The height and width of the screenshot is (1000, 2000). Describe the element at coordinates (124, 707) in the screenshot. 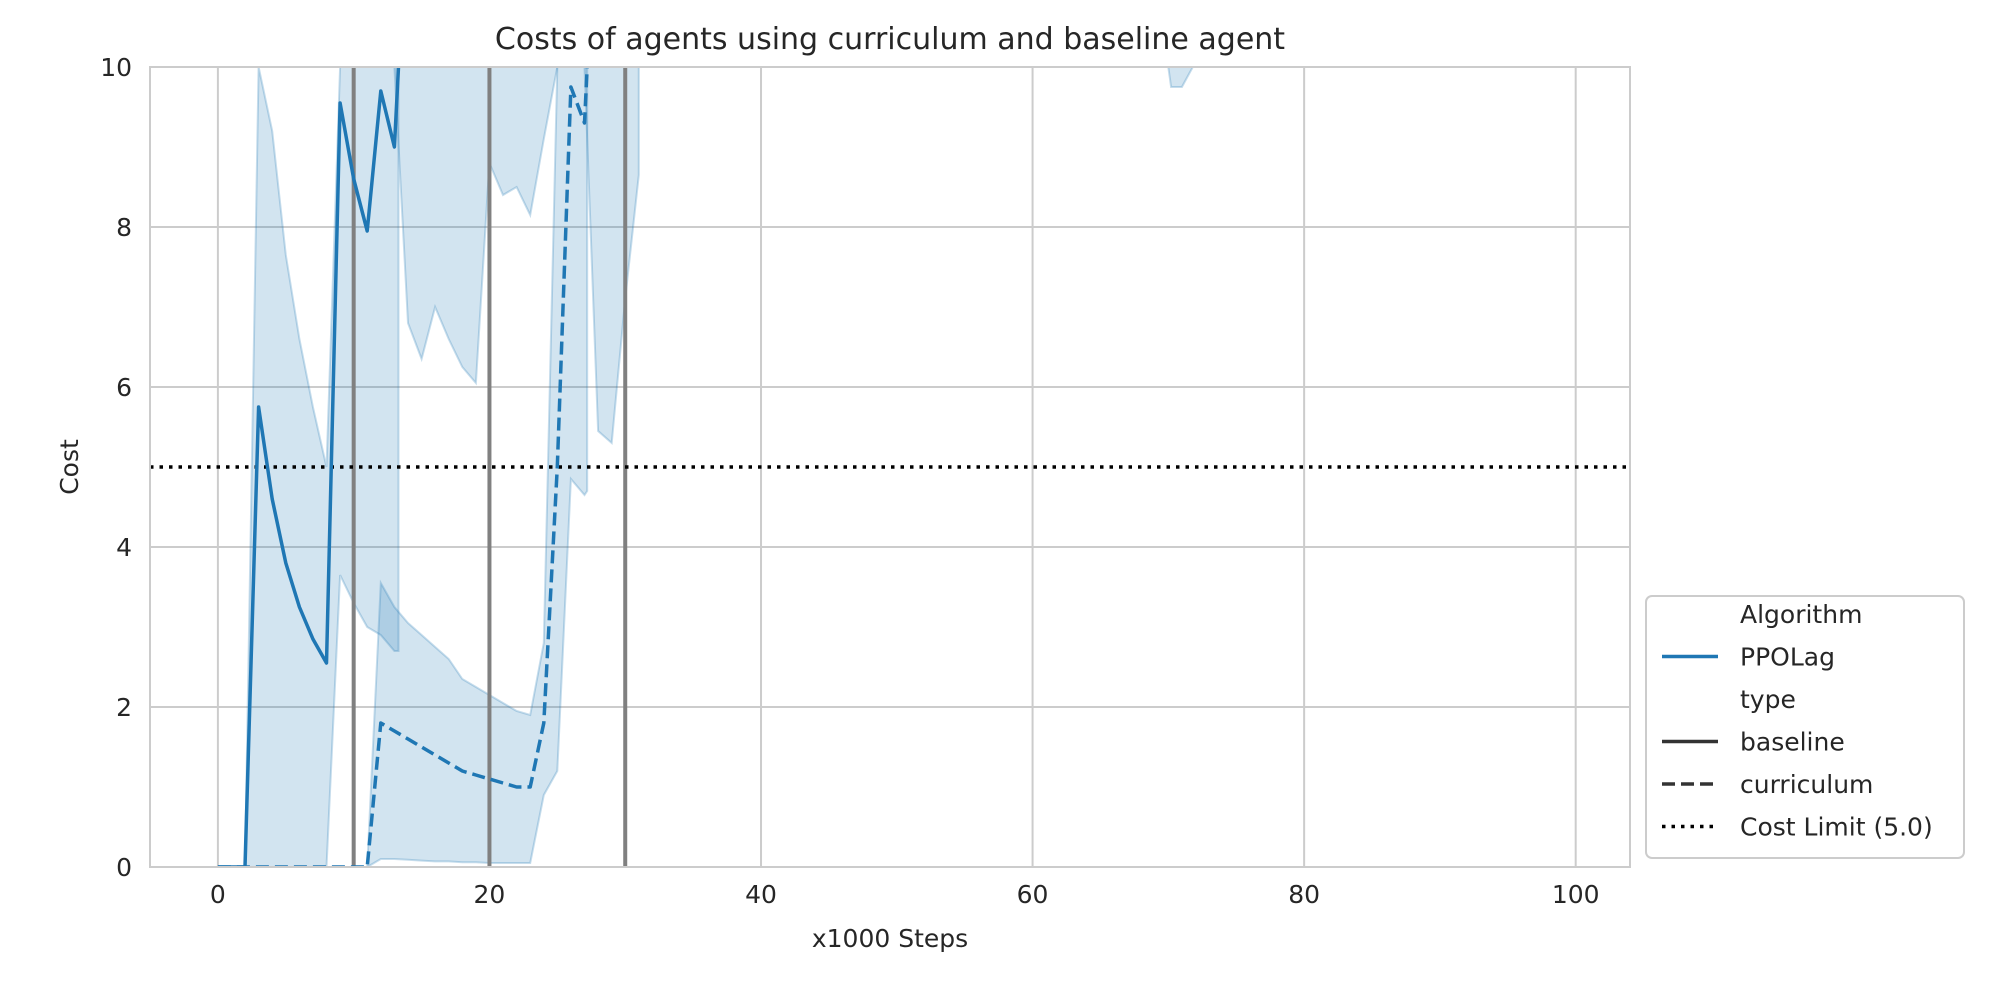

I see `y-tick-label: 2` at that location.